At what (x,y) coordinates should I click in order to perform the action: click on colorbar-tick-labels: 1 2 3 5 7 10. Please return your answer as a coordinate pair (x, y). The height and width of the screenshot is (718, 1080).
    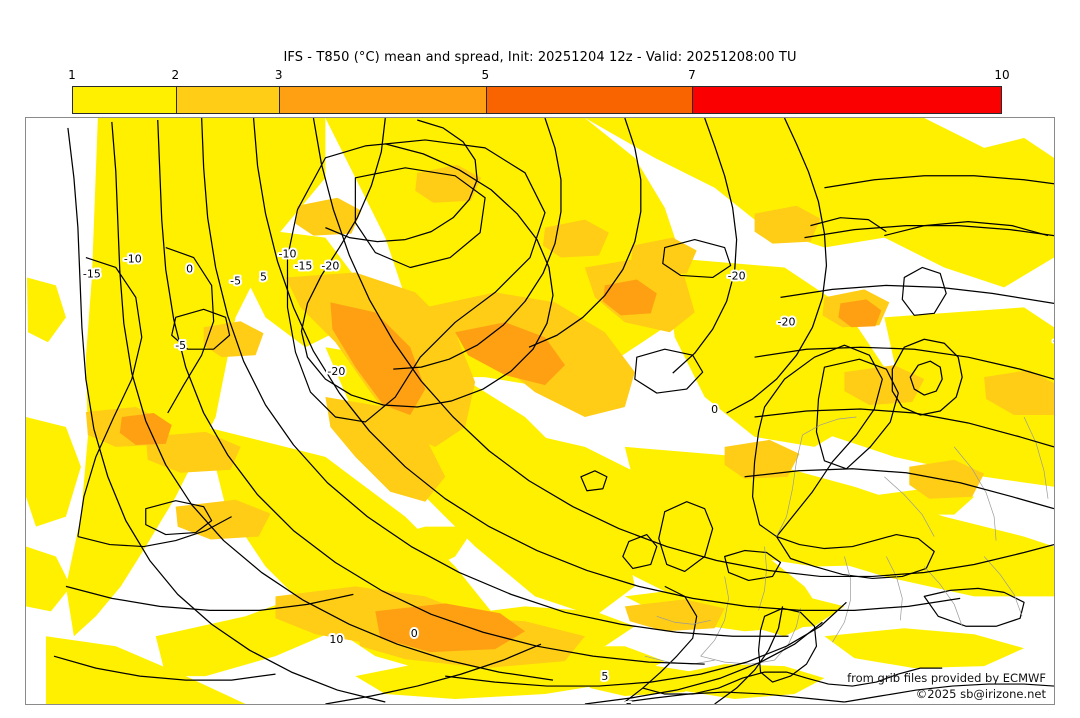
    Looking at the image, I should click on (538, 76).